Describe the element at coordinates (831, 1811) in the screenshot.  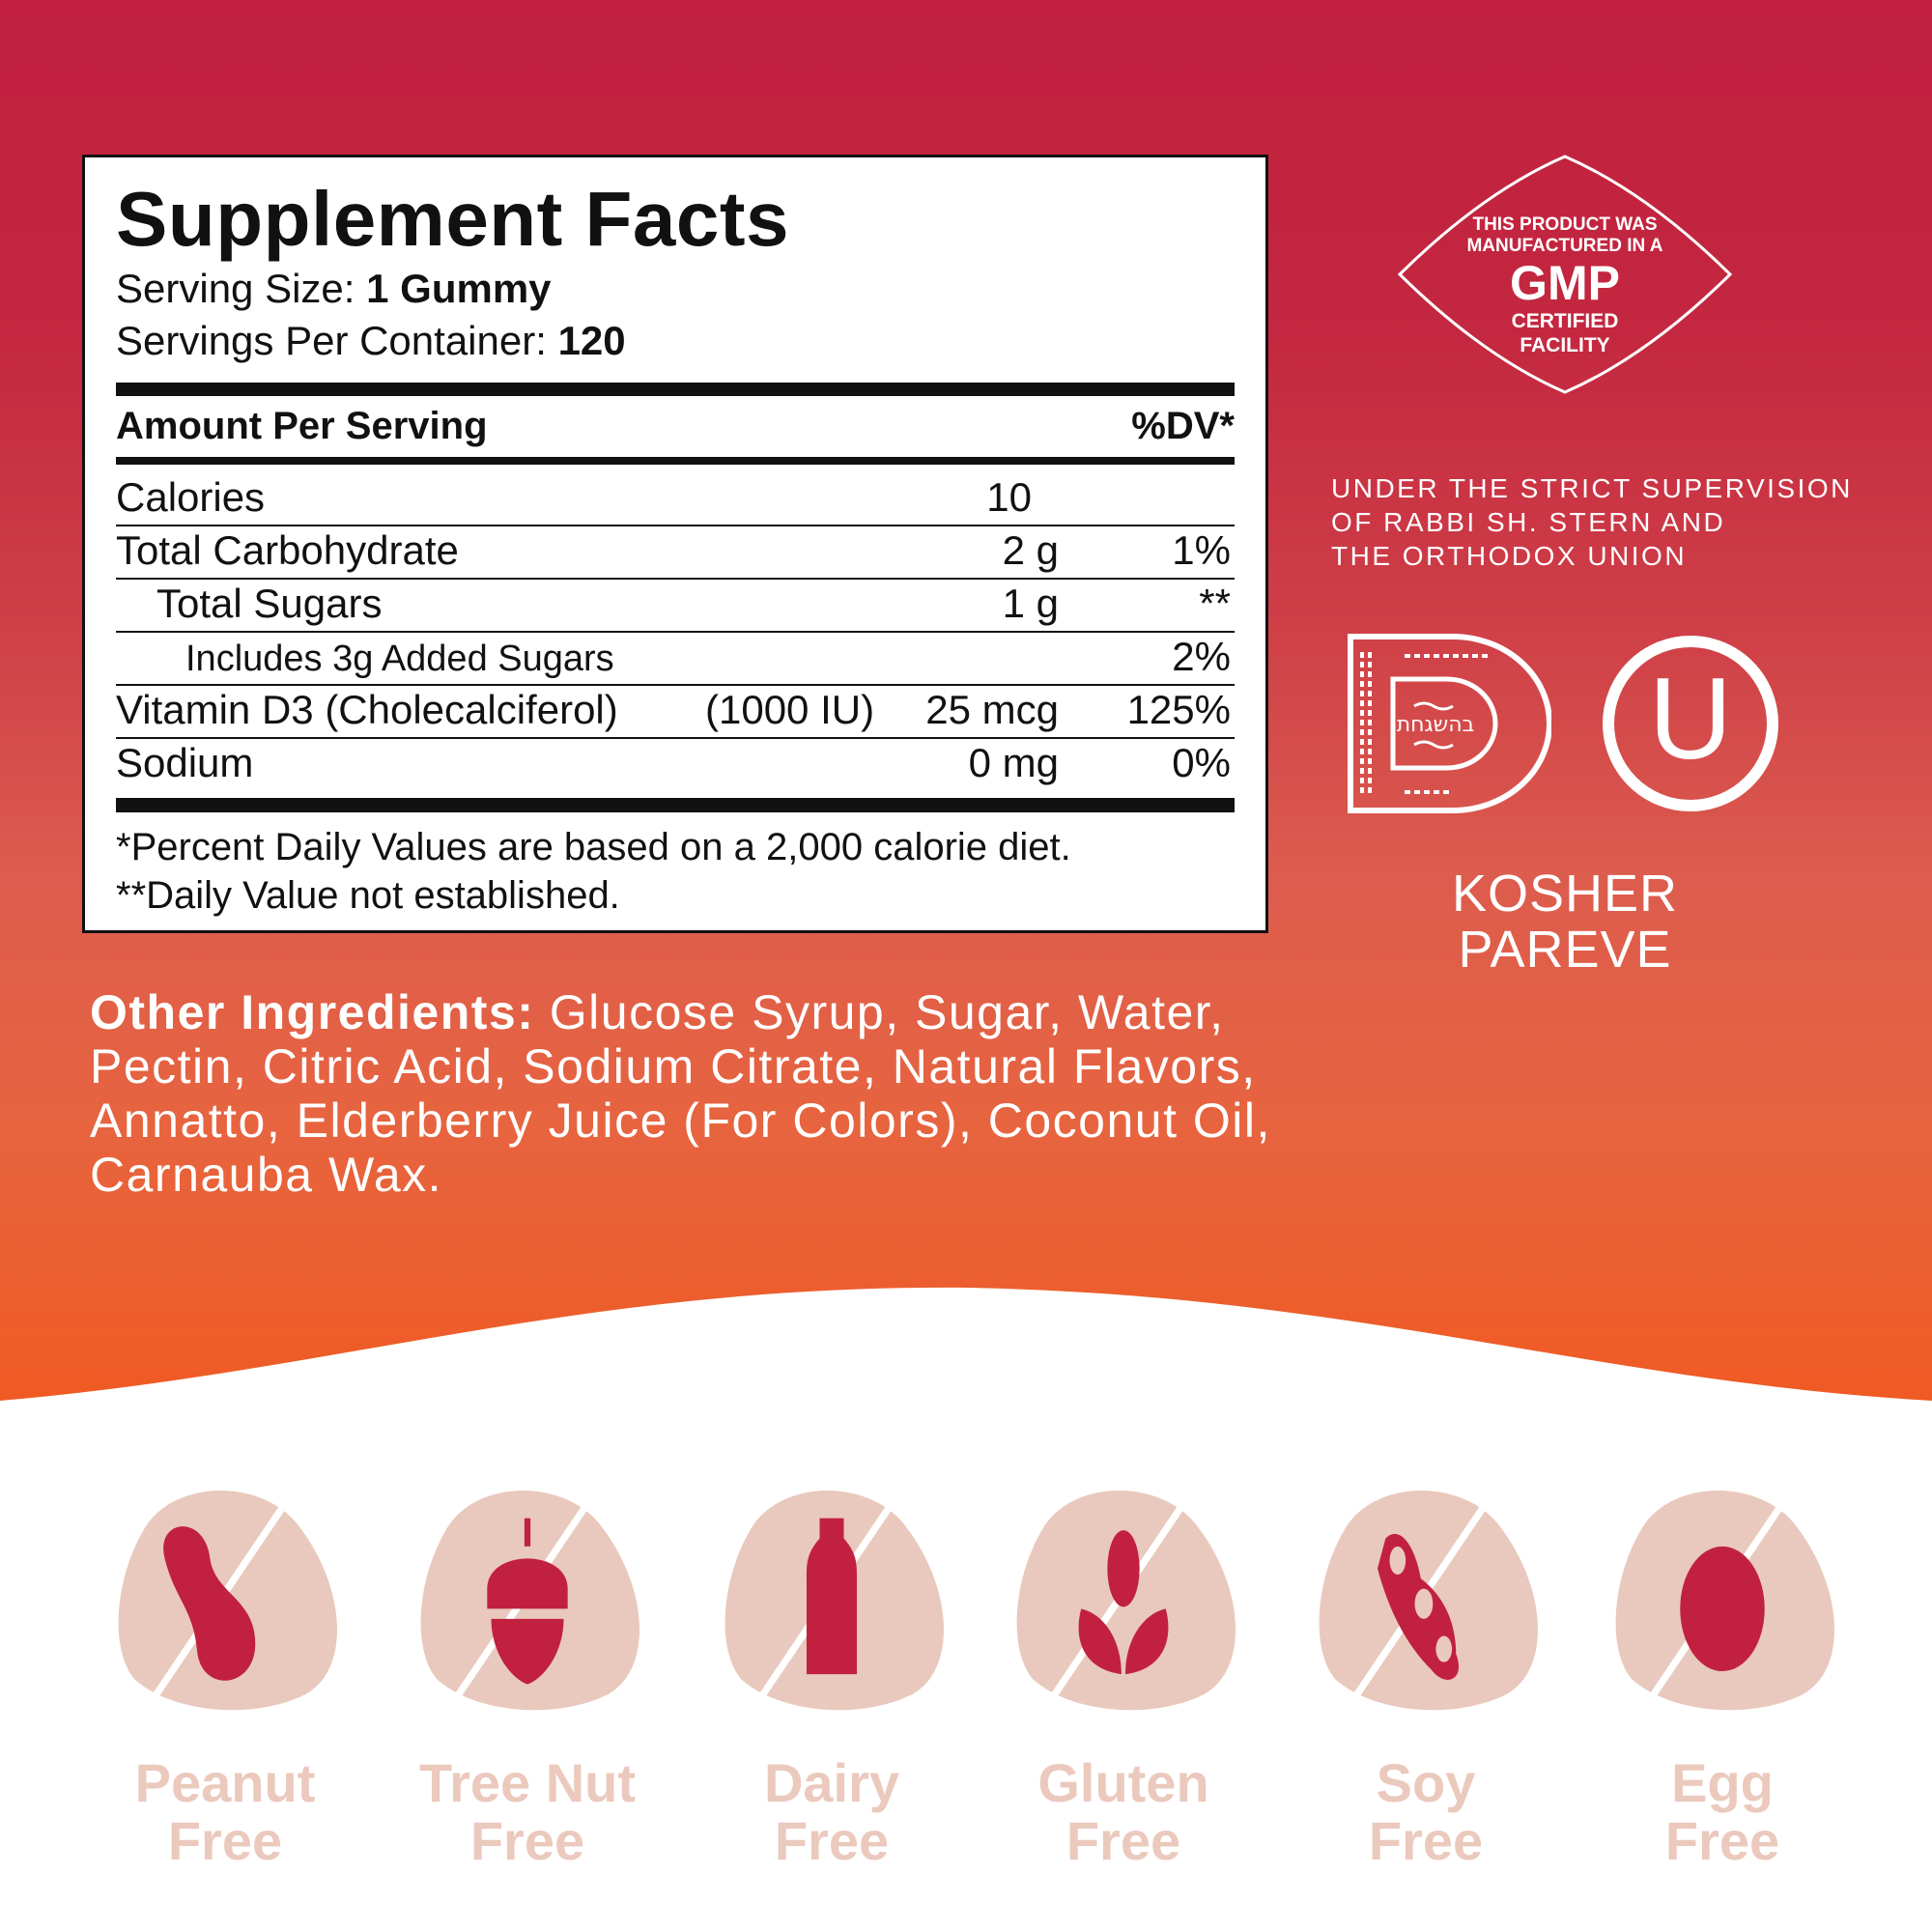
I see `allergen-label: Dairy Free` at that location.